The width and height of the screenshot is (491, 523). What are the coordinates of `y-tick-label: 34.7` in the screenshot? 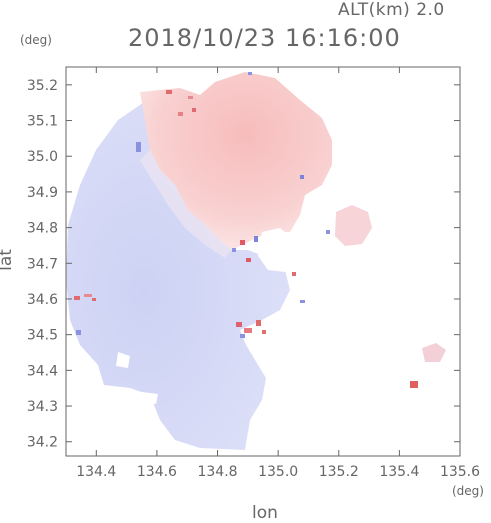 It's located at (42, 264).